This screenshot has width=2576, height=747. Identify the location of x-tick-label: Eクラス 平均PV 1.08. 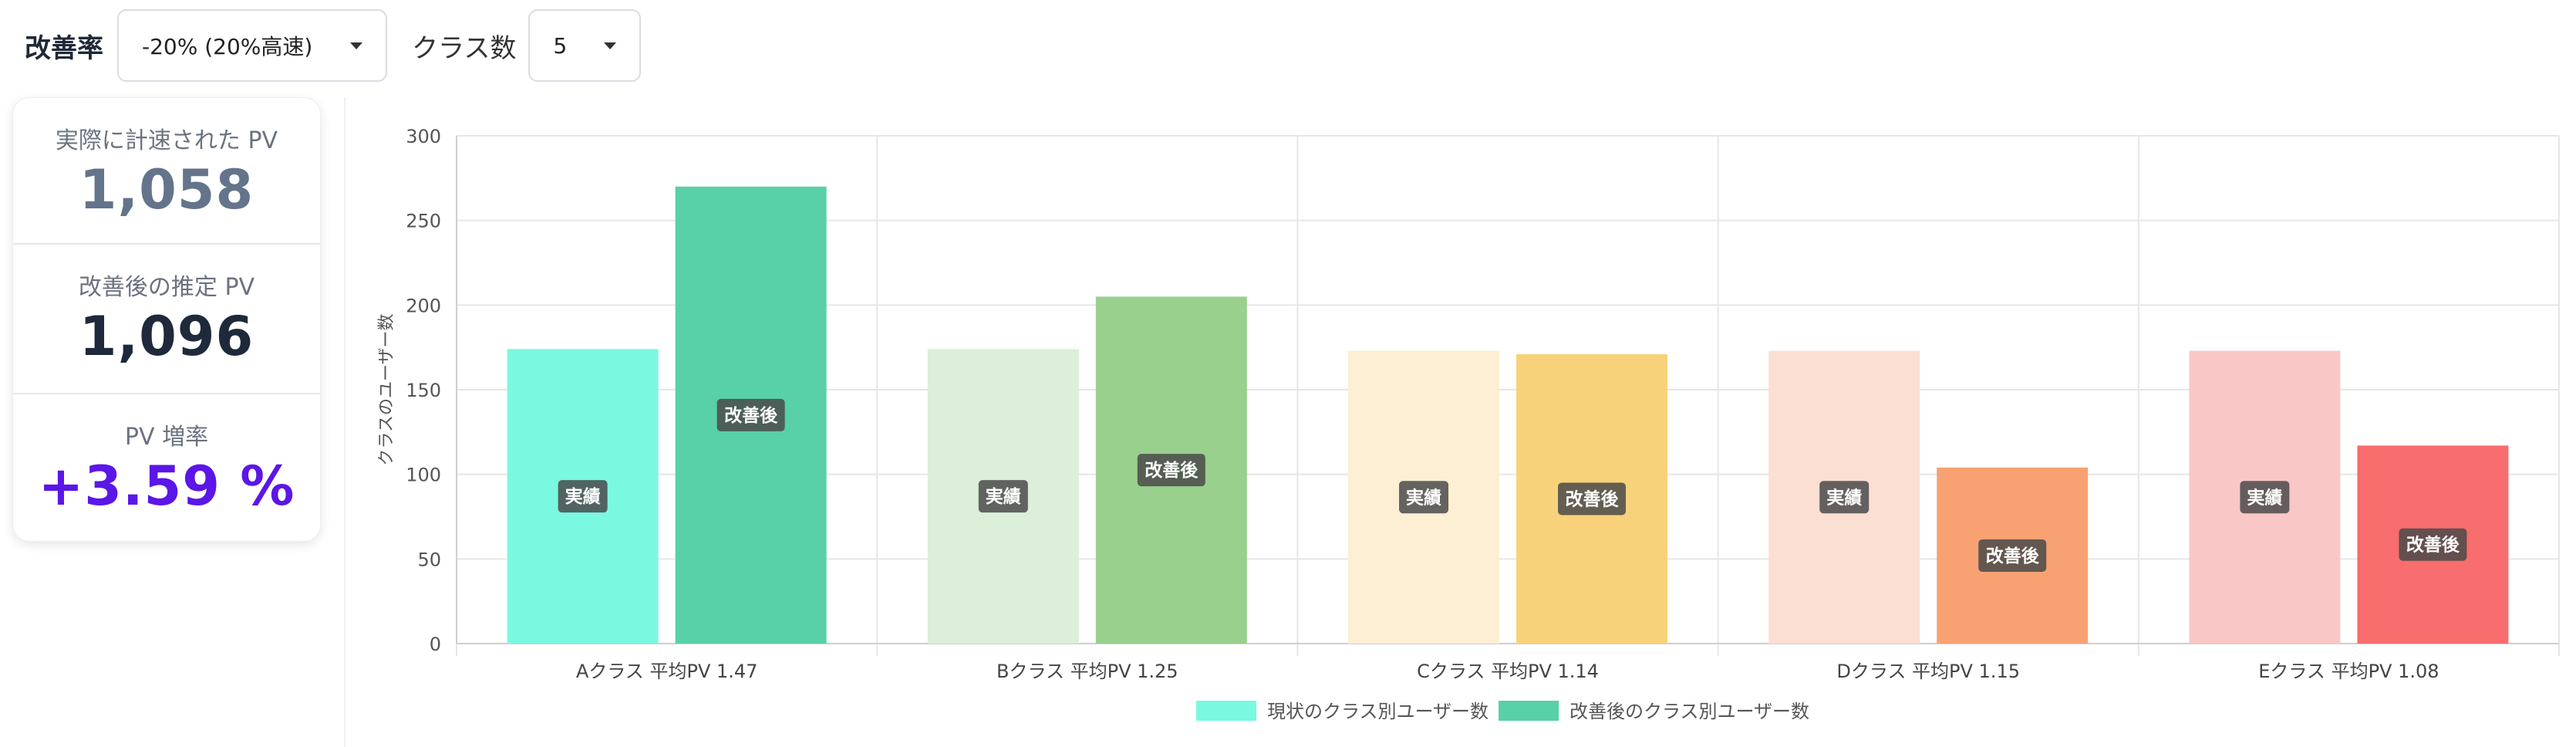
(2348, 671).